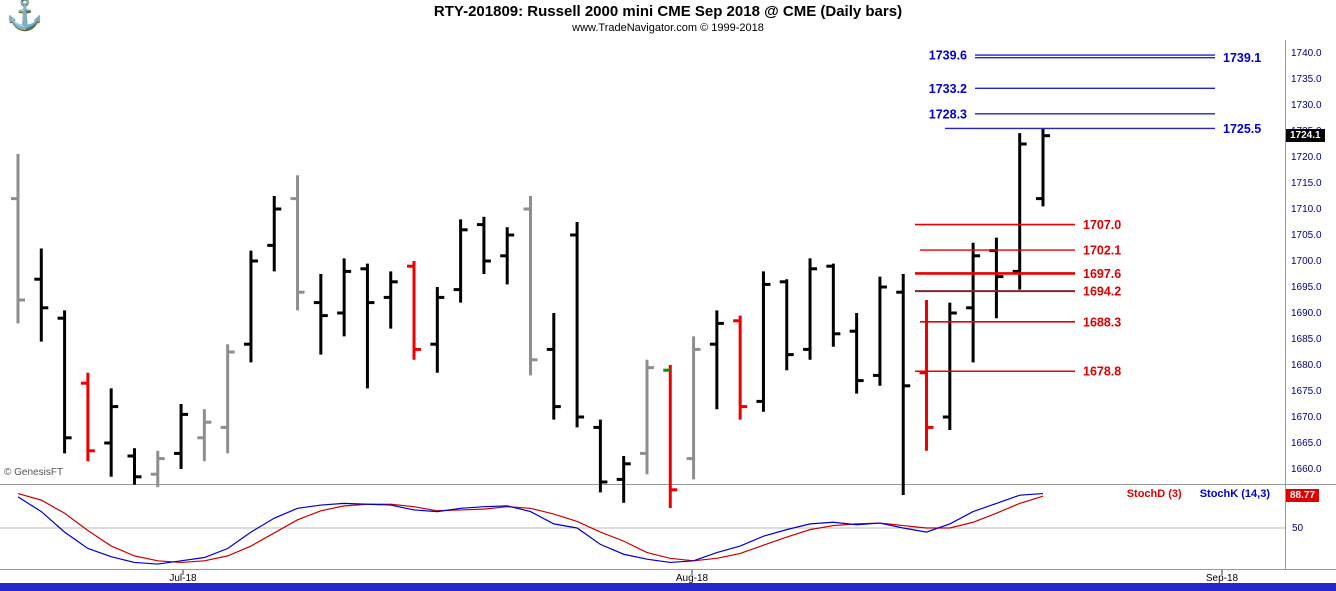 This screenshot has width=1336, height=591. I want to click on price-axis-label: 1690.0, so click(1306, 313).